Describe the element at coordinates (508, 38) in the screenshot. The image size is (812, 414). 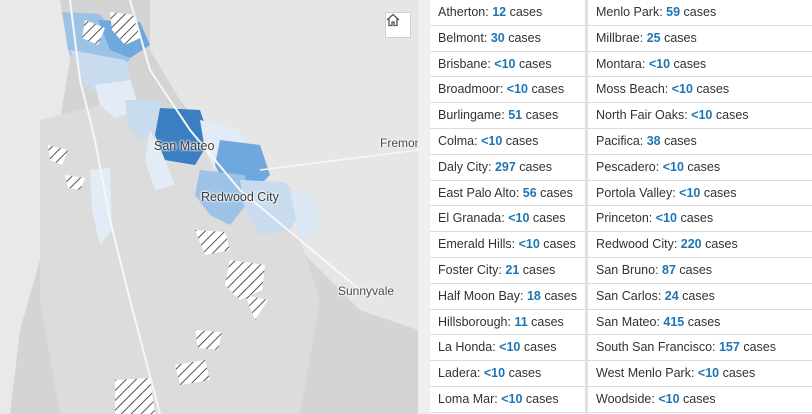
I see `case-list-item: Belmont: 30 cases` at that location.